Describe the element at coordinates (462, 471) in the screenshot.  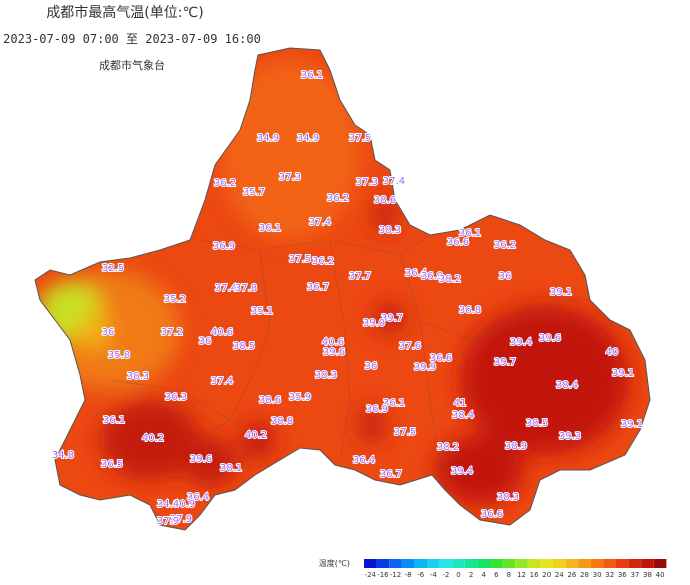
I see `station-value: 39.4` at that location.